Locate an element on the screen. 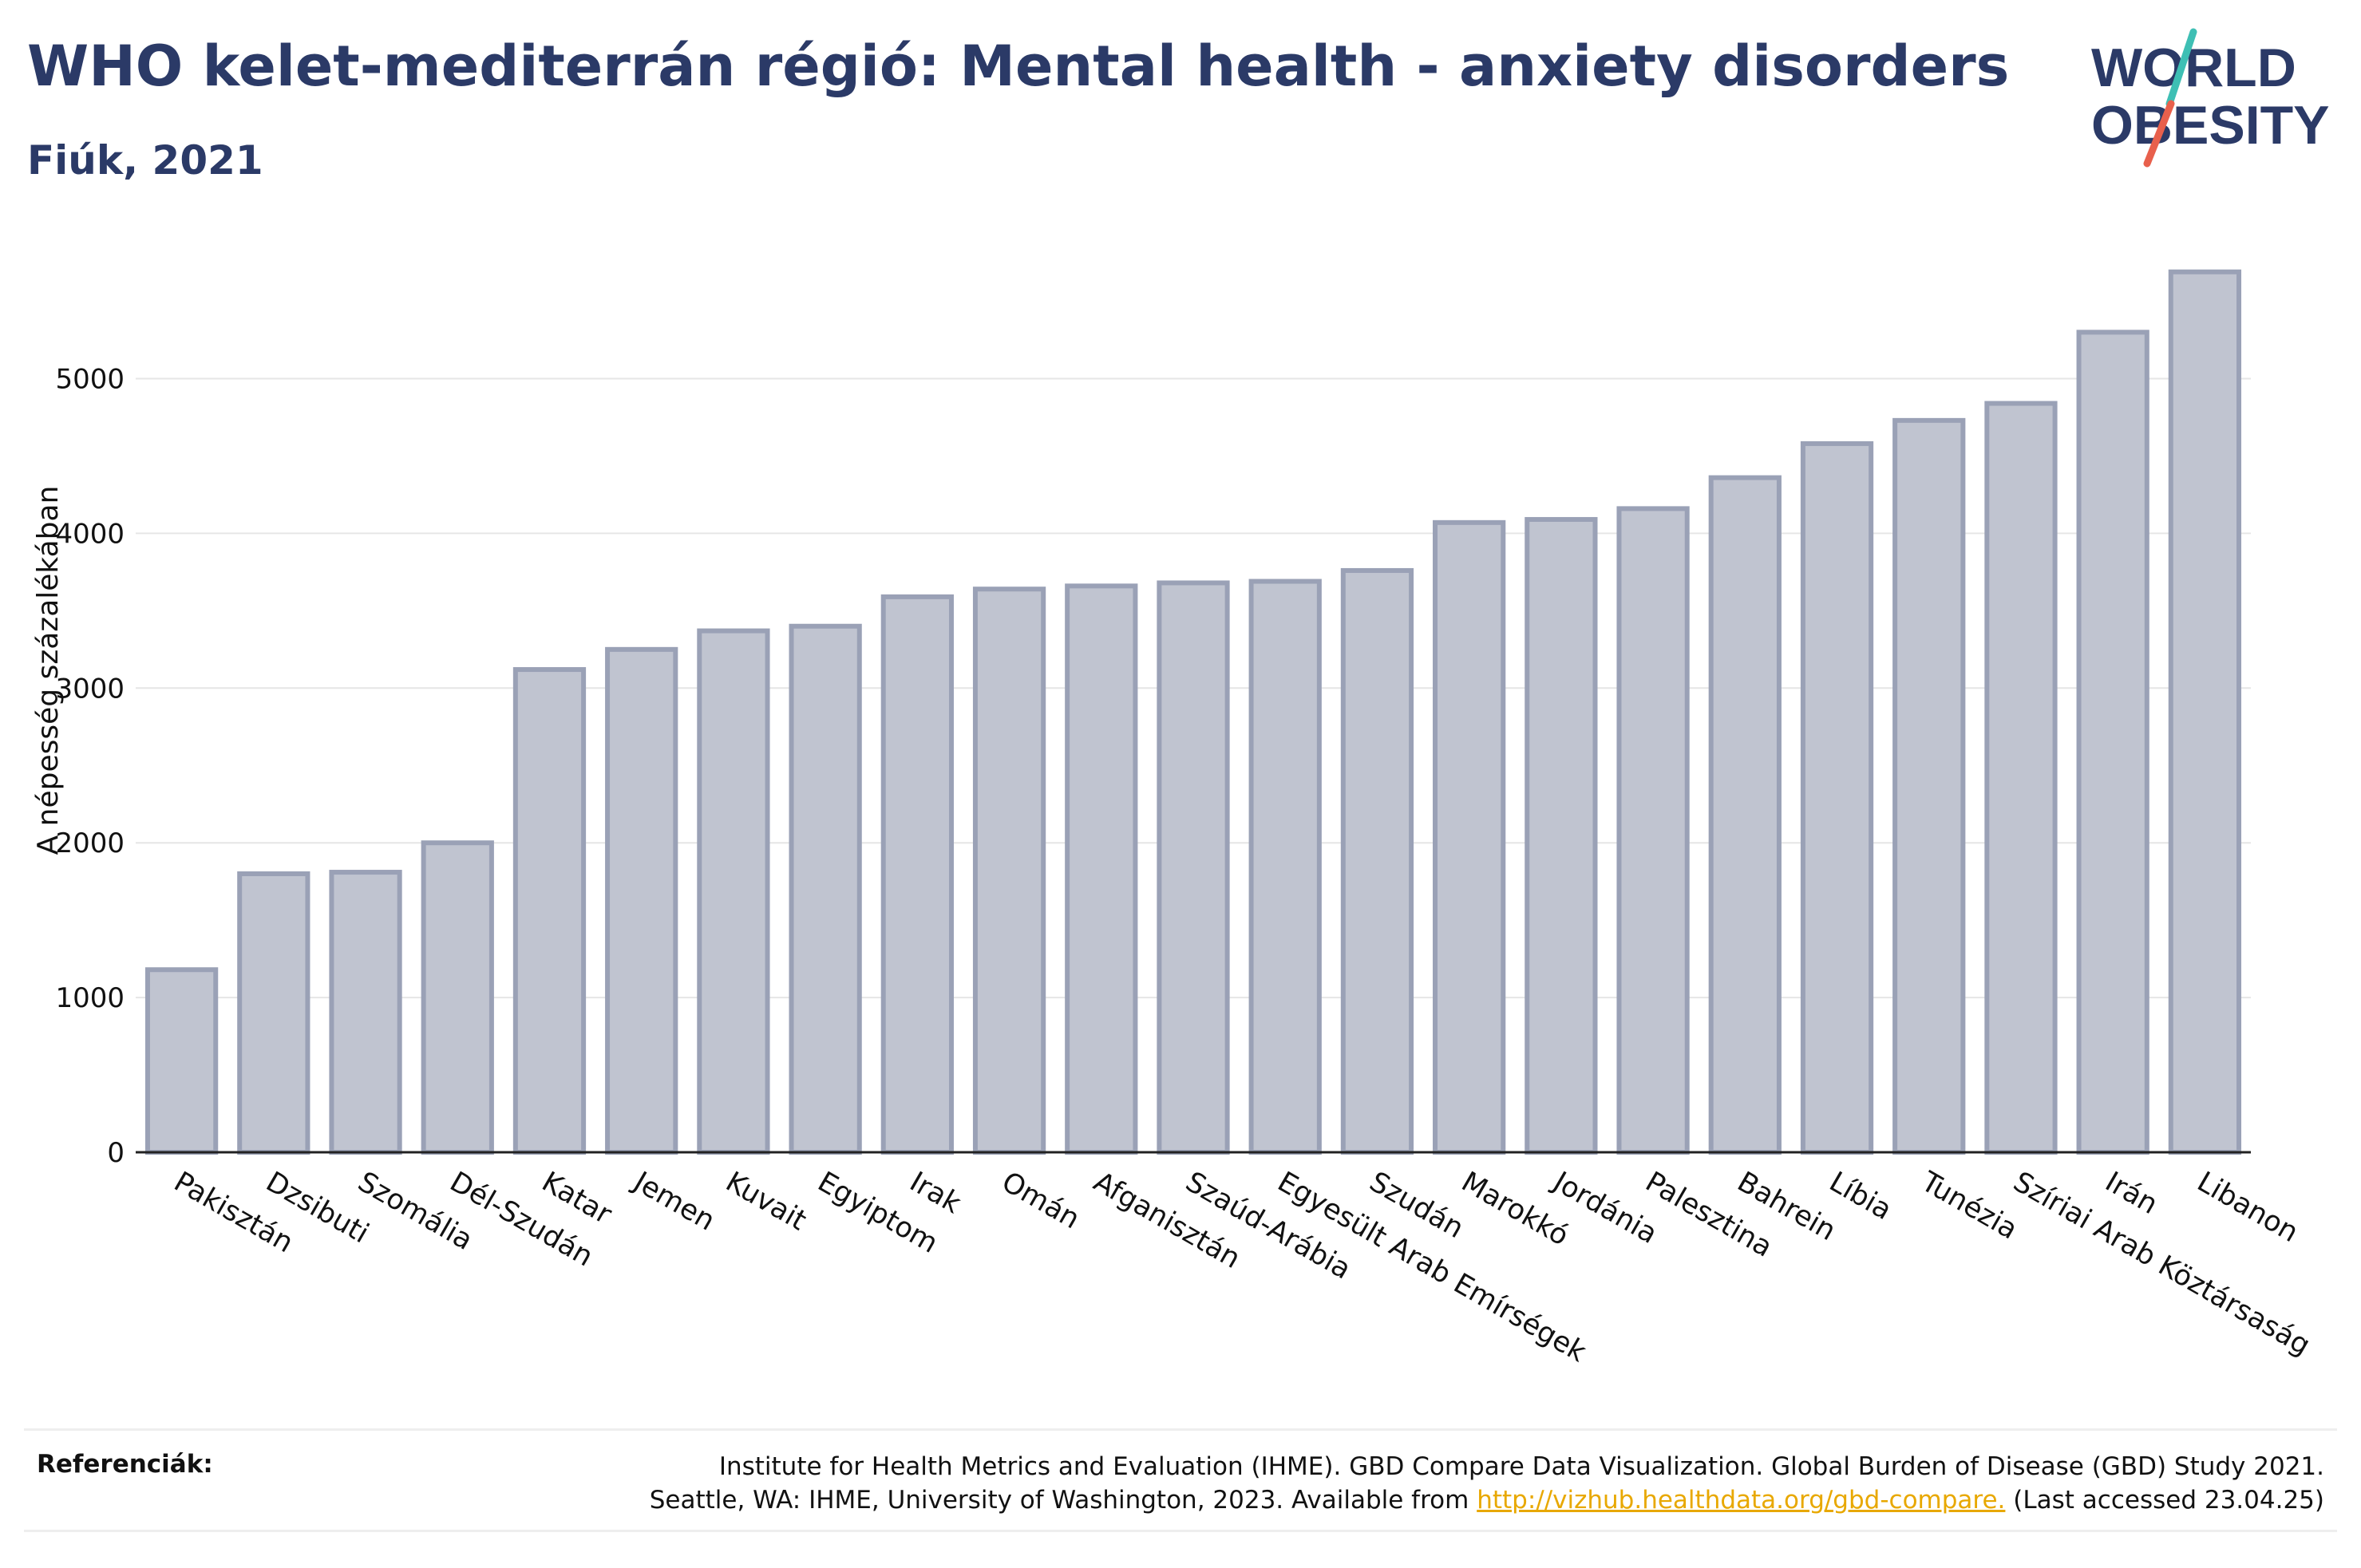  references-label: Referenciák: is located at coordinates (125, 1464).